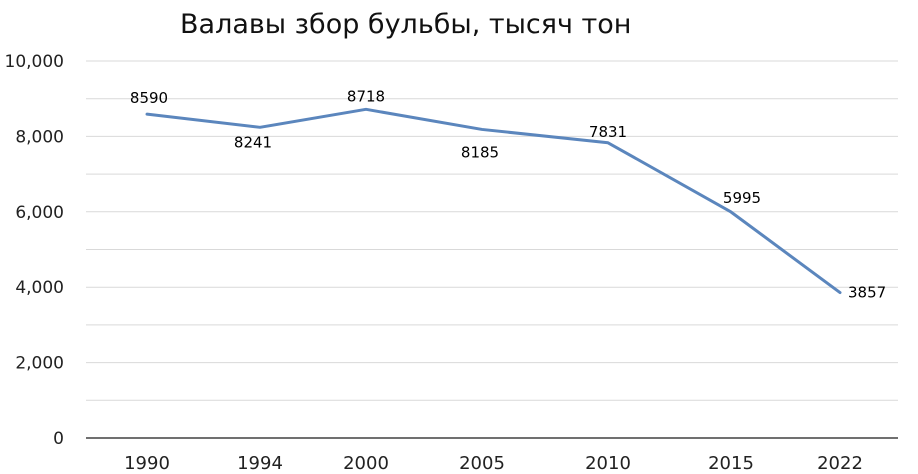  I want to click on data-label: 5995, so click(742, 198).